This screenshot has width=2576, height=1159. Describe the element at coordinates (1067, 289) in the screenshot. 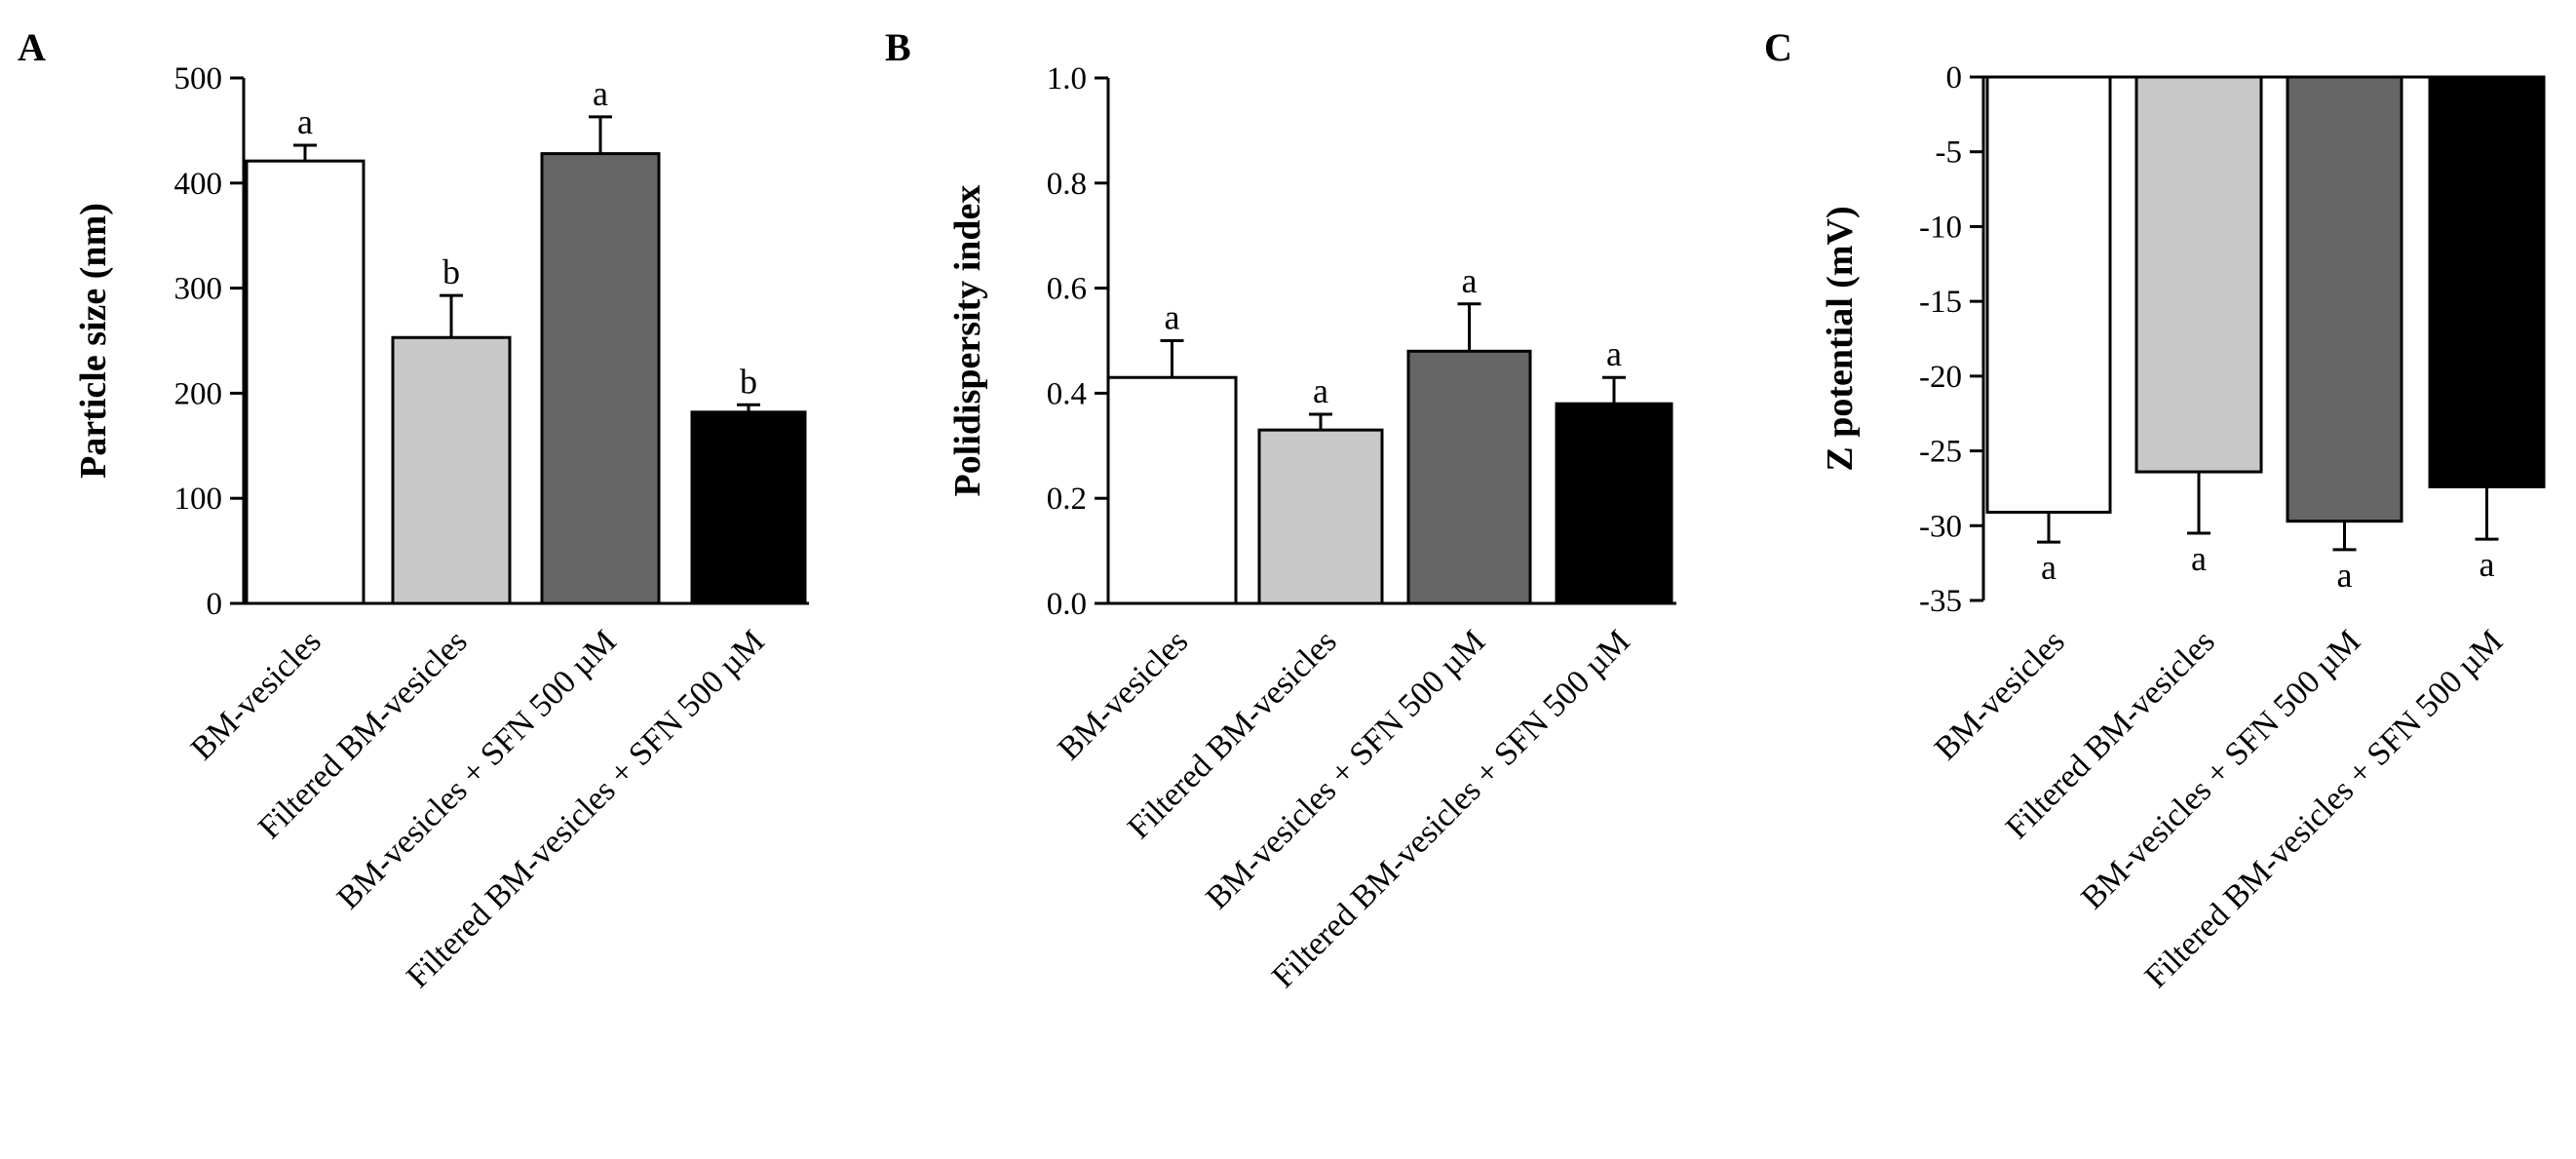

I see `y-tick-label: 0.6` at that location.